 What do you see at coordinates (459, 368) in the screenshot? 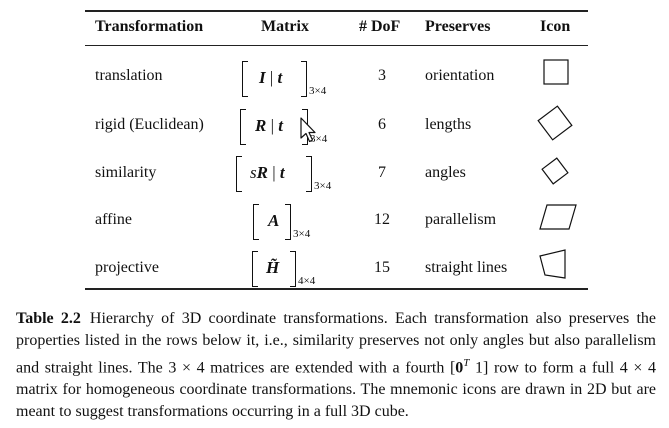
I see `caption-vector: 0` at bounding box center [459, 368].